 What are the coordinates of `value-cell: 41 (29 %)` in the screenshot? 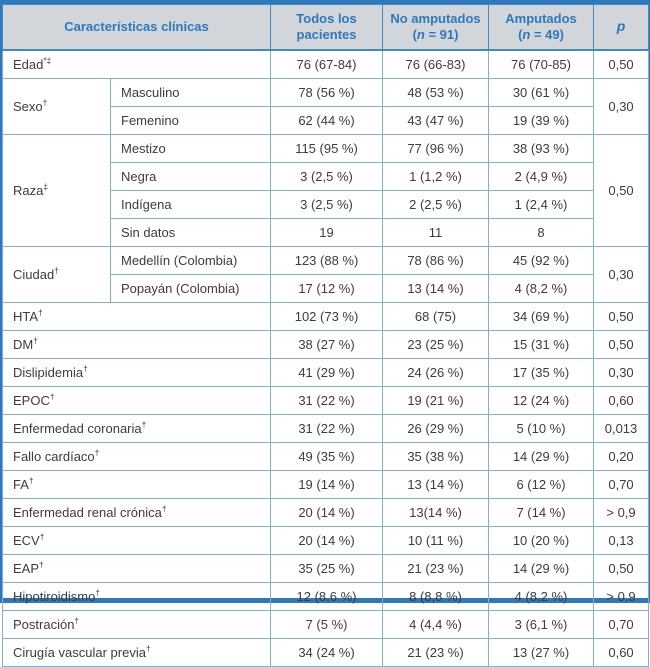 It's located at (327, 372).